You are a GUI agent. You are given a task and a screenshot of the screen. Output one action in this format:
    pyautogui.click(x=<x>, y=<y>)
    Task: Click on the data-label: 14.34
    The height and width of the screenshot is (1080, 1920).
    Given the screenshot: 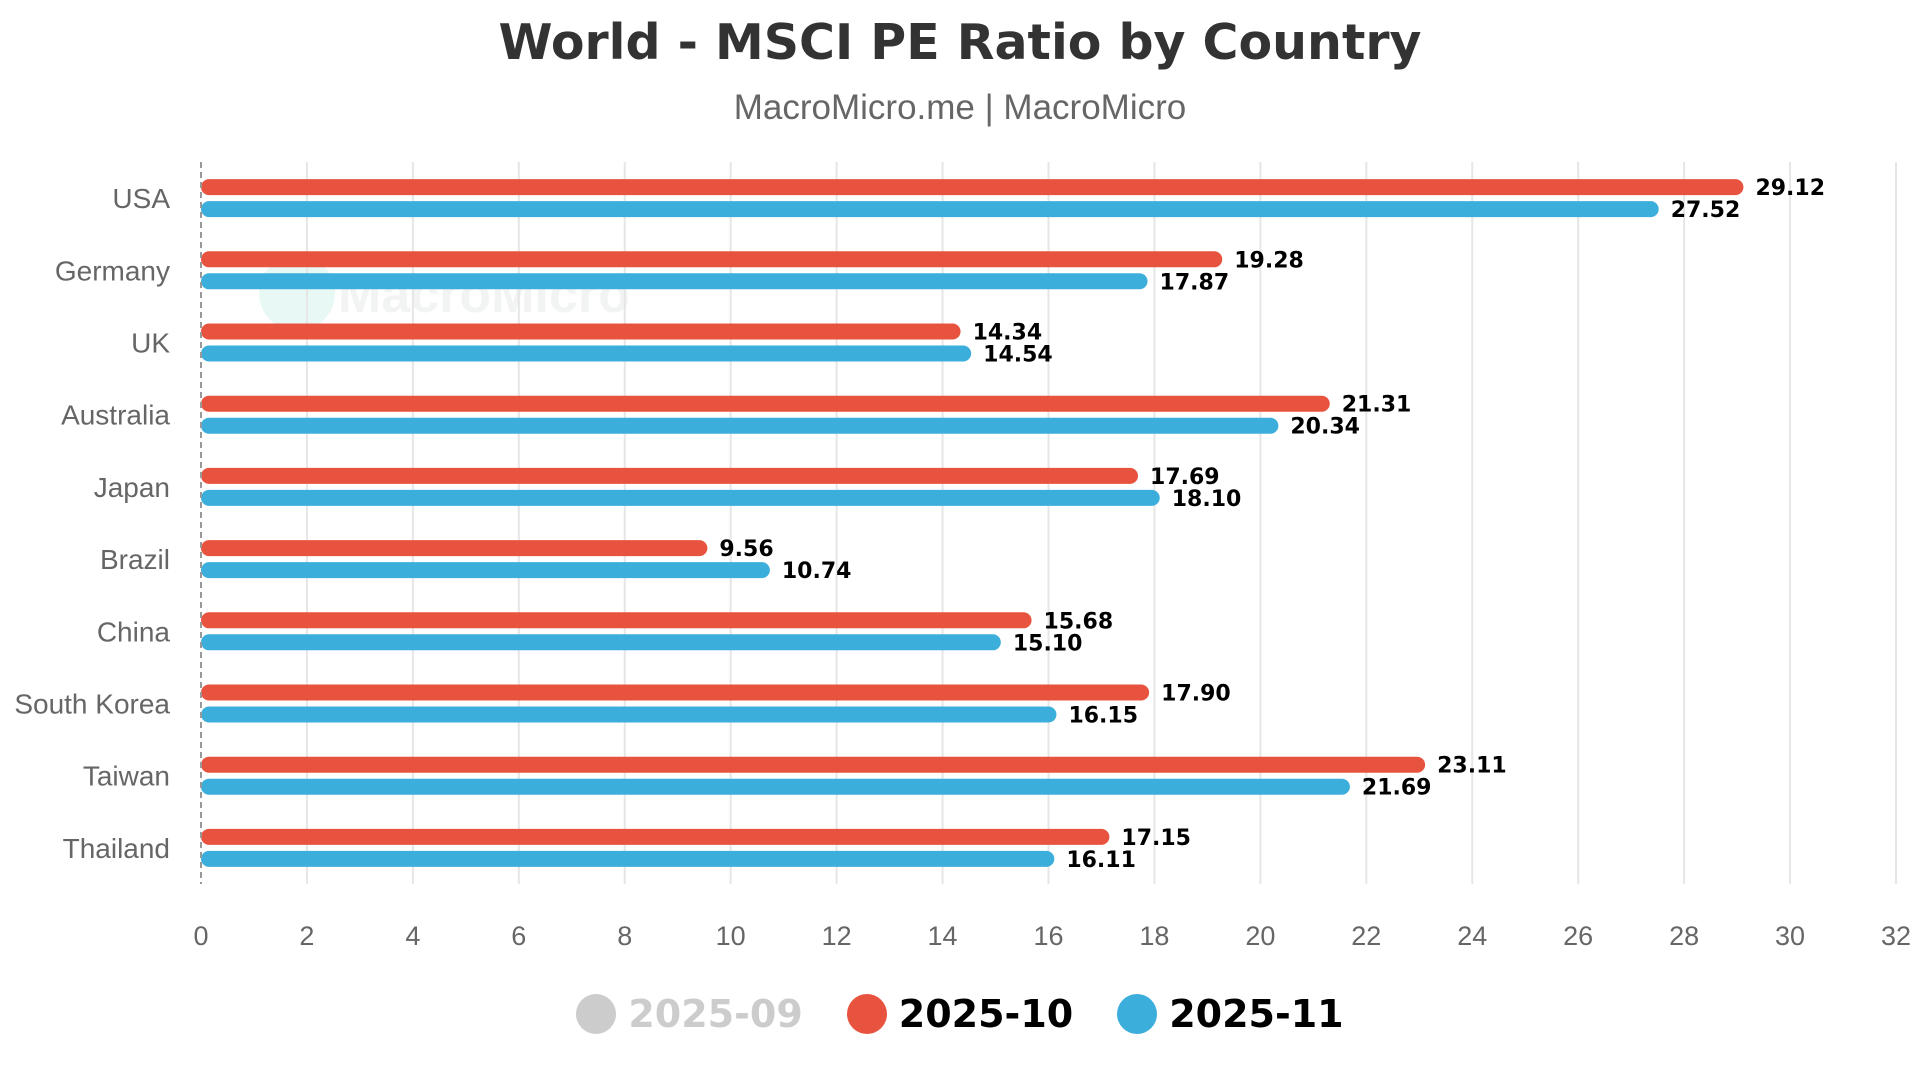 What is the action you would take?
    pyautogui.click(x=1008, y=333)
    